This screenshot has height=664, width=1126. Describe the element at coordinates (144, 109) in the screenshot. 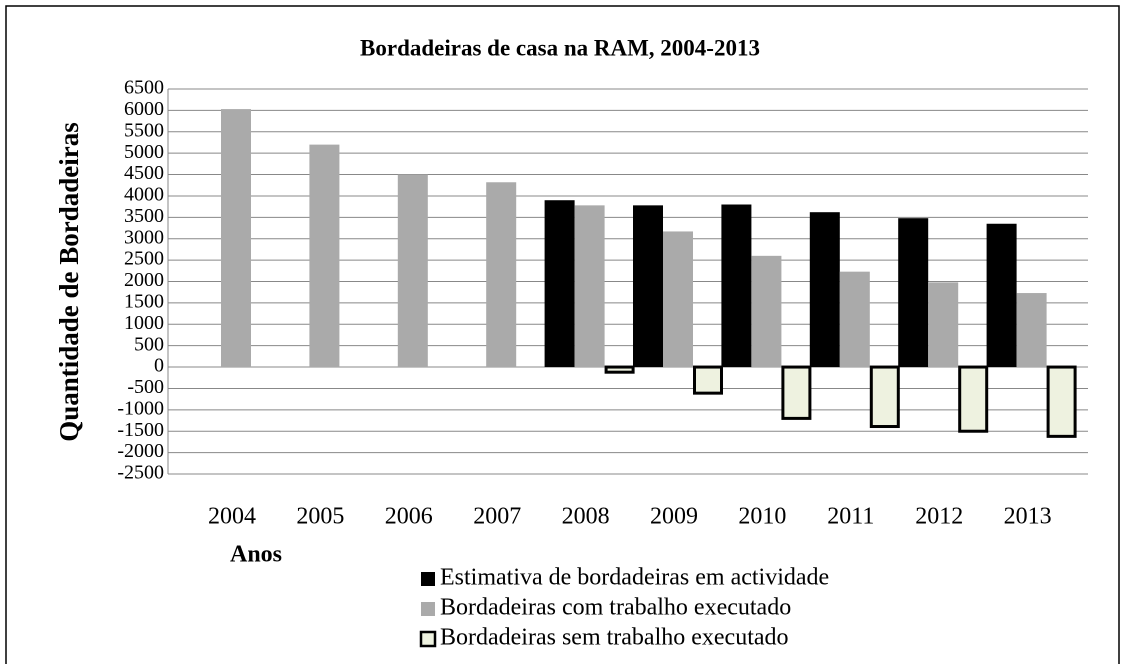

I see `y-tick-label: 6000` at that location.